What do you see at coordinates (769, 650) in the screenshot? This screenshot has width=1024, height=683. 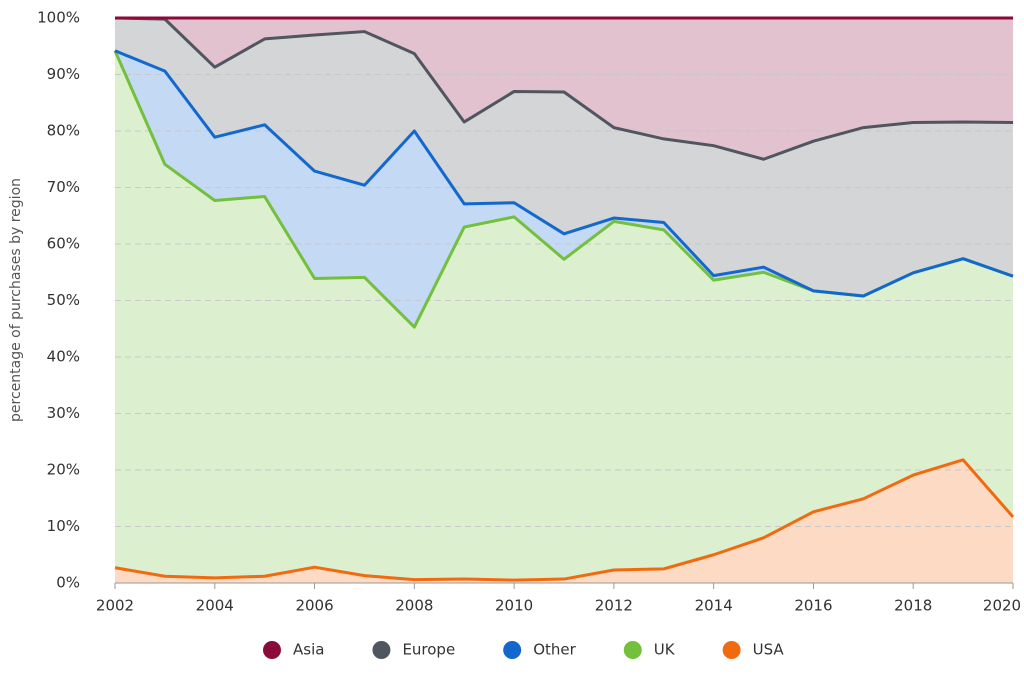 I see `legend-label: USA` at bounding box center [769, 650].